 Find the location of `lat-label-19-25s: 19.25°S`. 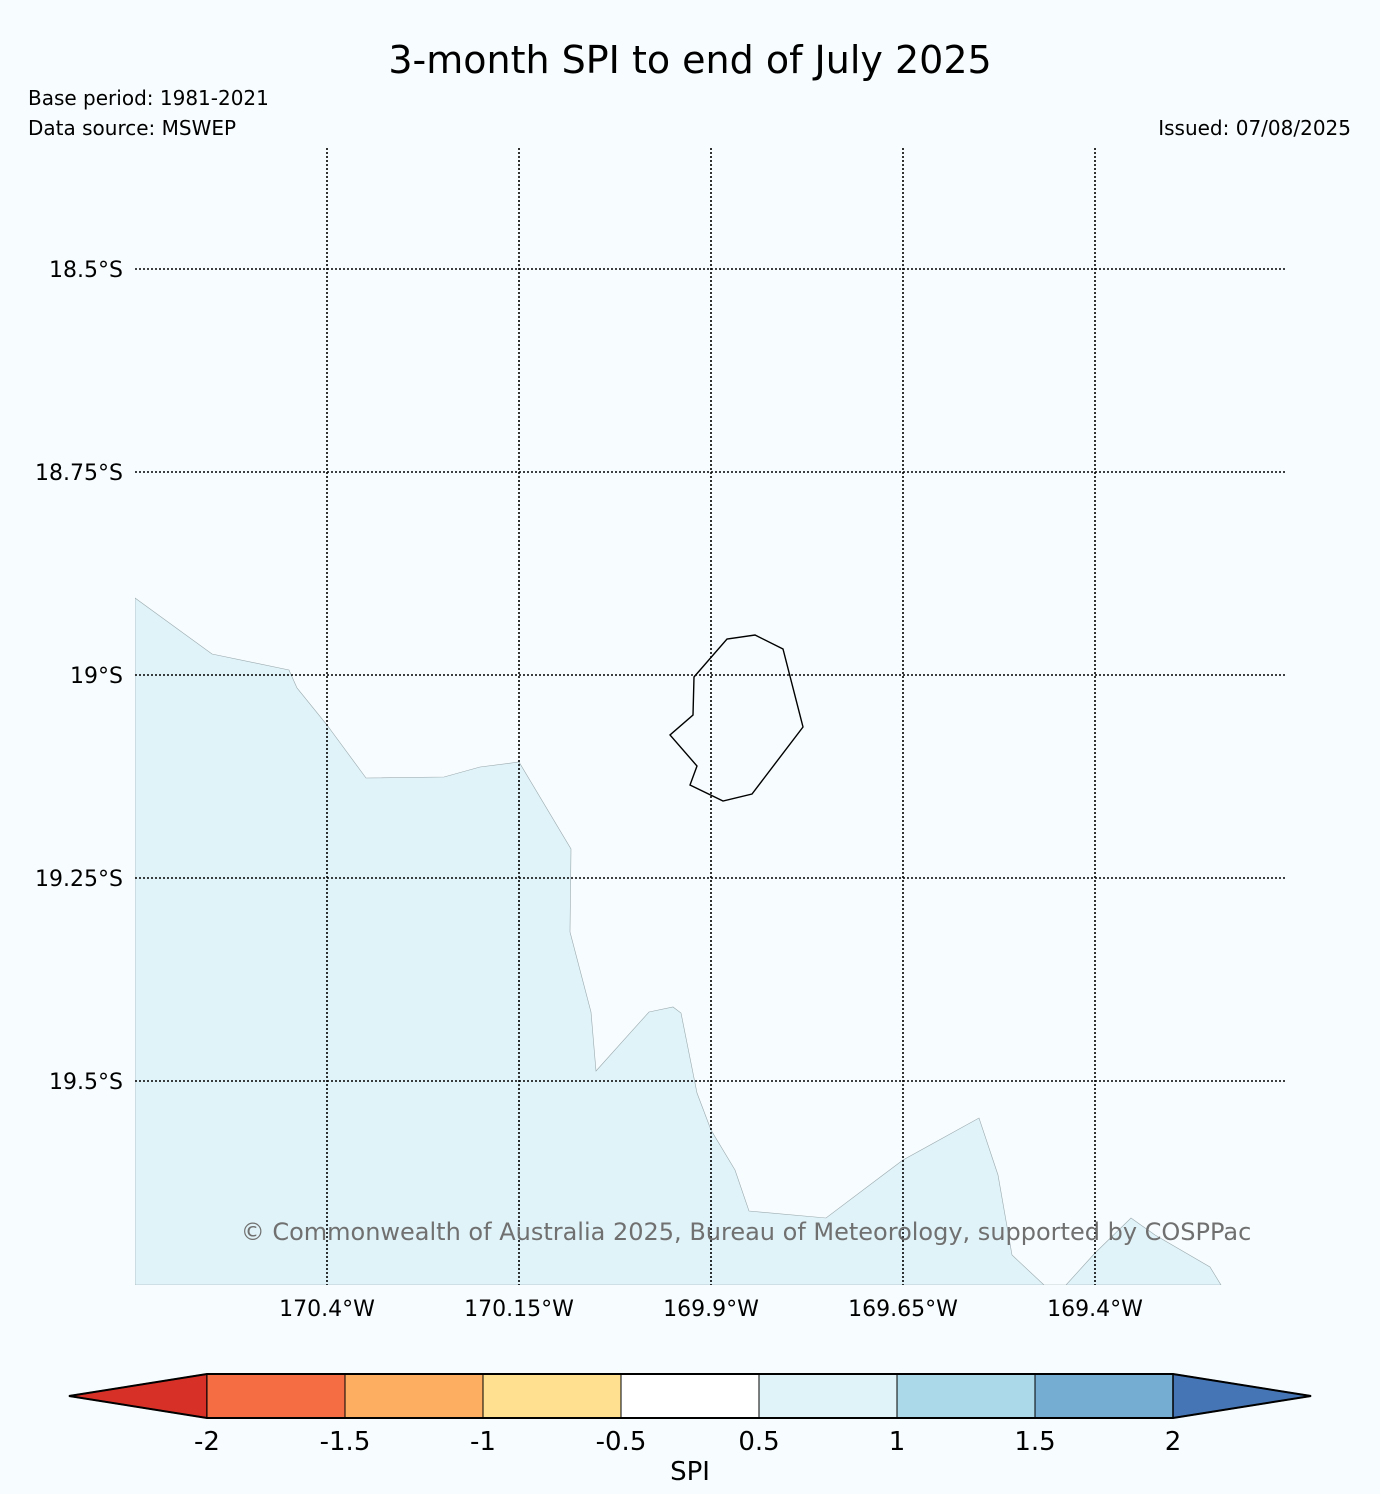

lat-label-19-25s: 19.25°S is located at coordinates (79, 879).